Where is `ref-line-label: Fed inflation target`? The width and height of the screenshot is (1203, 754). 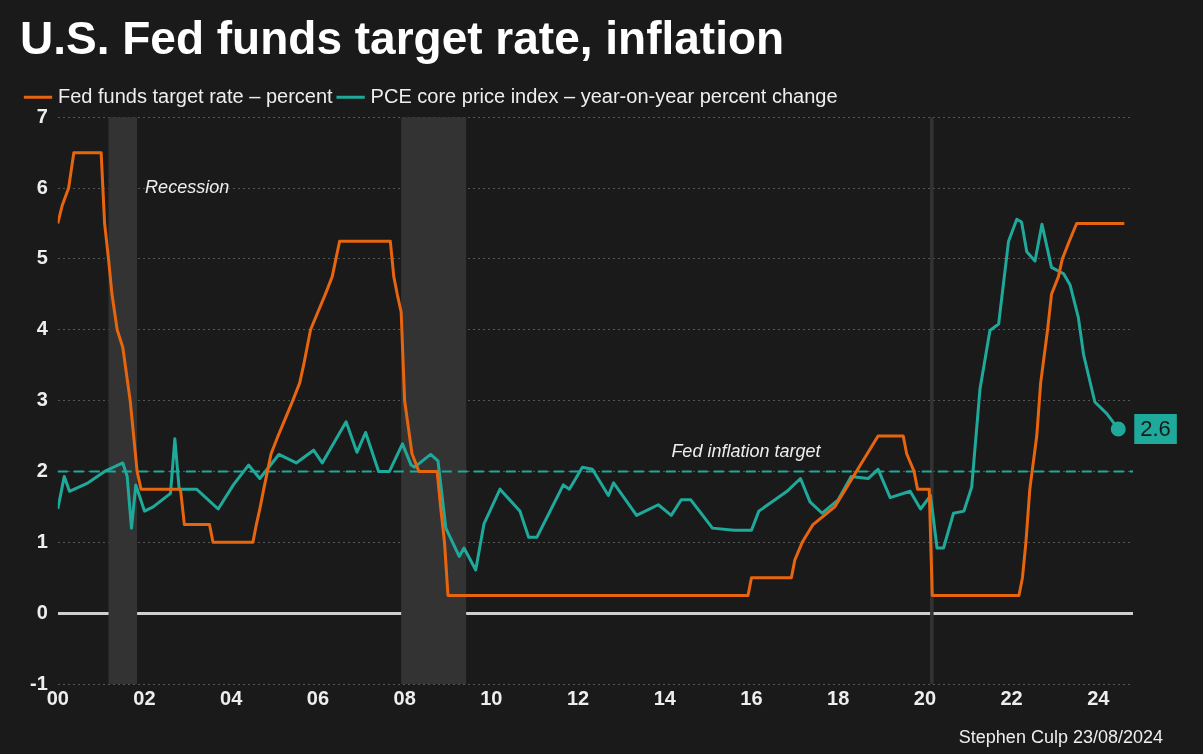
ref-line-label: Fed inflation target is located at coordinates (746, 451).